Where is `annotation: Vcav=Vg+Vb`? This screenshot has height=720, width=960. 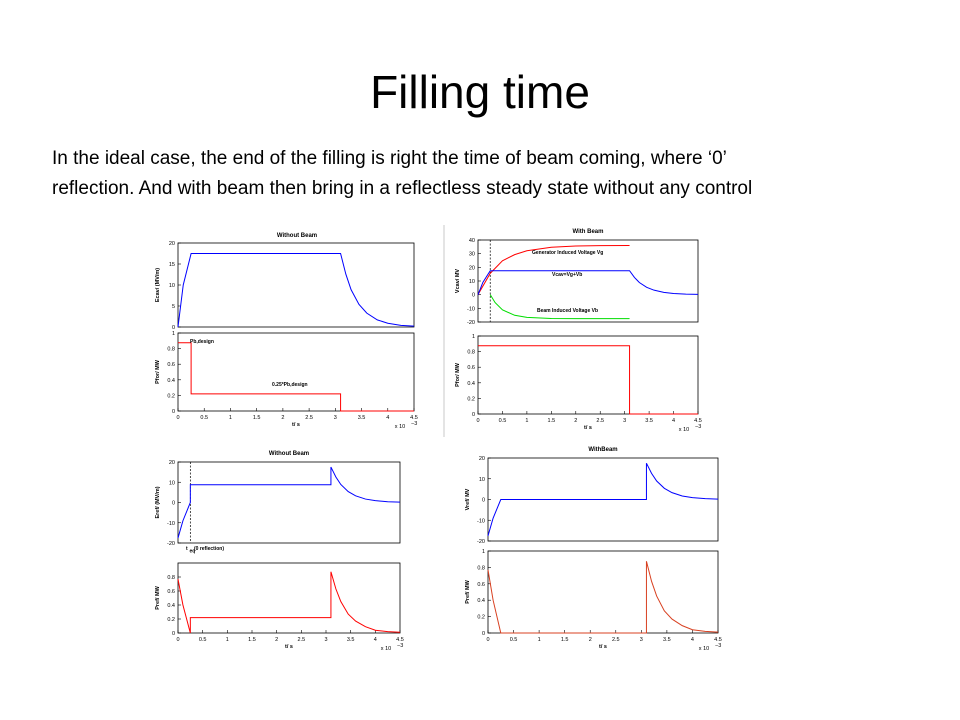
annotation: Vcav=Vg+Vb is located at coordinates (567, 275).